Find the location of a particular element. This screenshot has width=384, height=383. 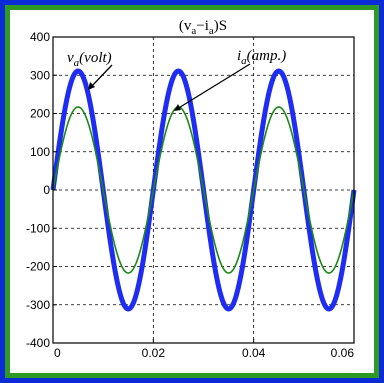

legend-label-current: ia(amp.) is located at coordinates (261, 57).